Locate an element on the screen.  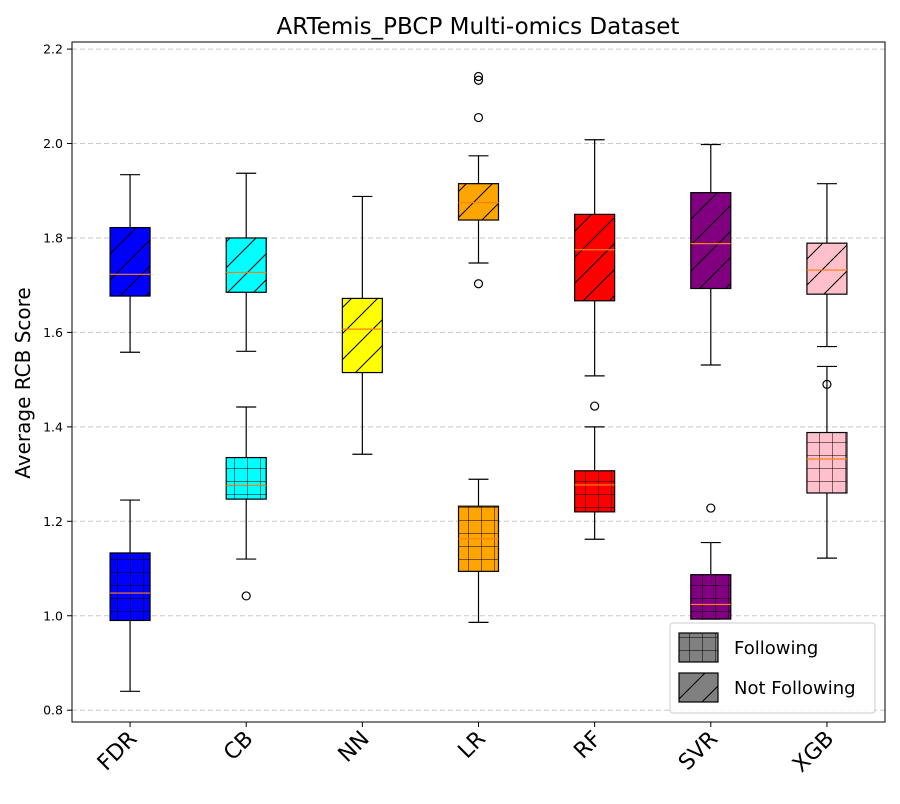
box-cb-following is located at coordinates (246, 503).